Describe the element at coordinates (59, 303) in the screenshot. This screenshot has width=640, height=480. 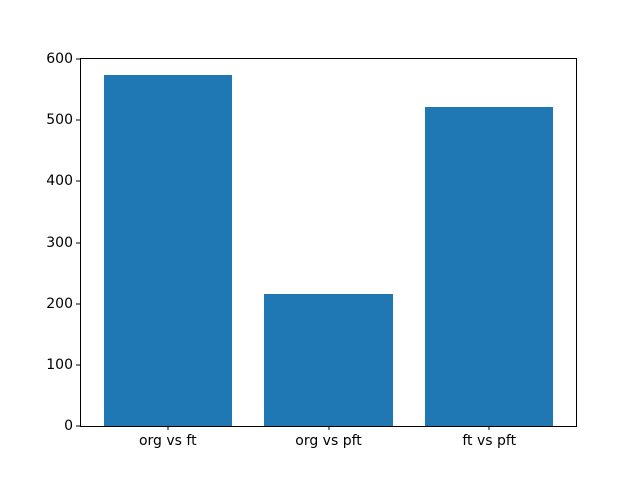
I see `y-tick-label: 200` at that location.